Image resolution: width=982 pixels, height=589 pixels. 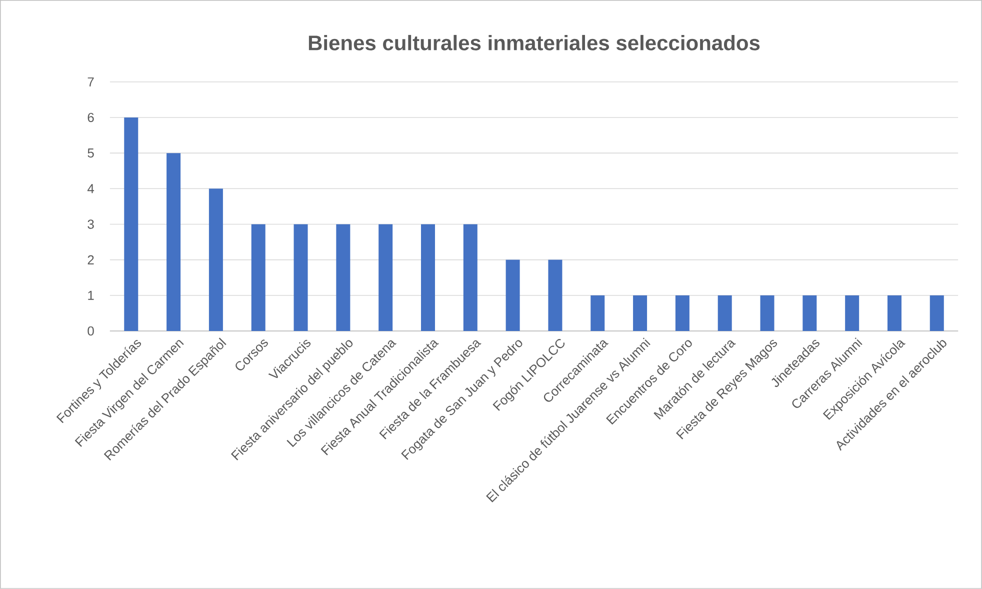 I want to click on y-tick-label: 1, so click(x=91, y=295).